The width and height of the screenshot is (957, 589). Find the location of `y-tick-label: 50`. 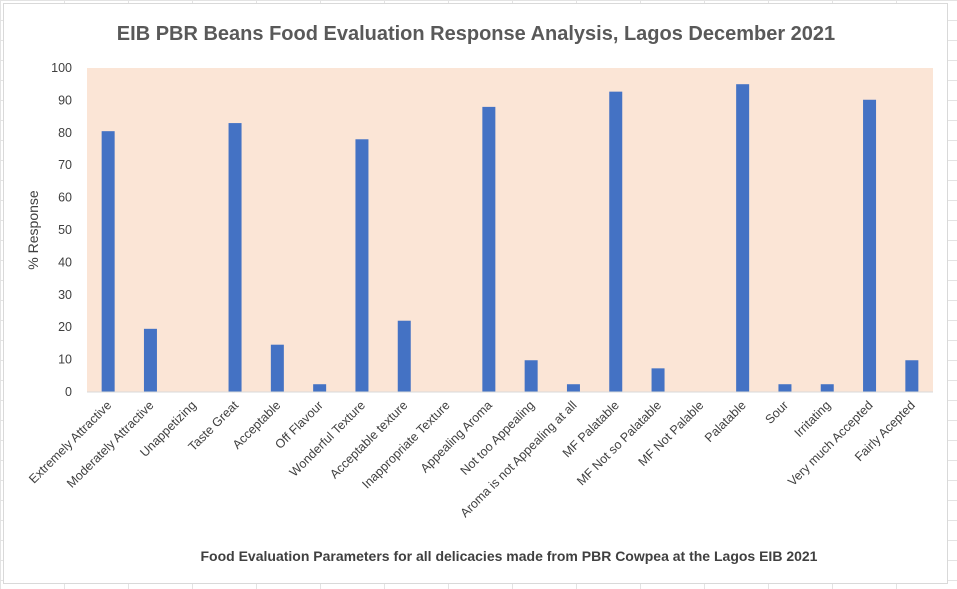

y-tick-label: 50 is located at coordinates (65, 230).